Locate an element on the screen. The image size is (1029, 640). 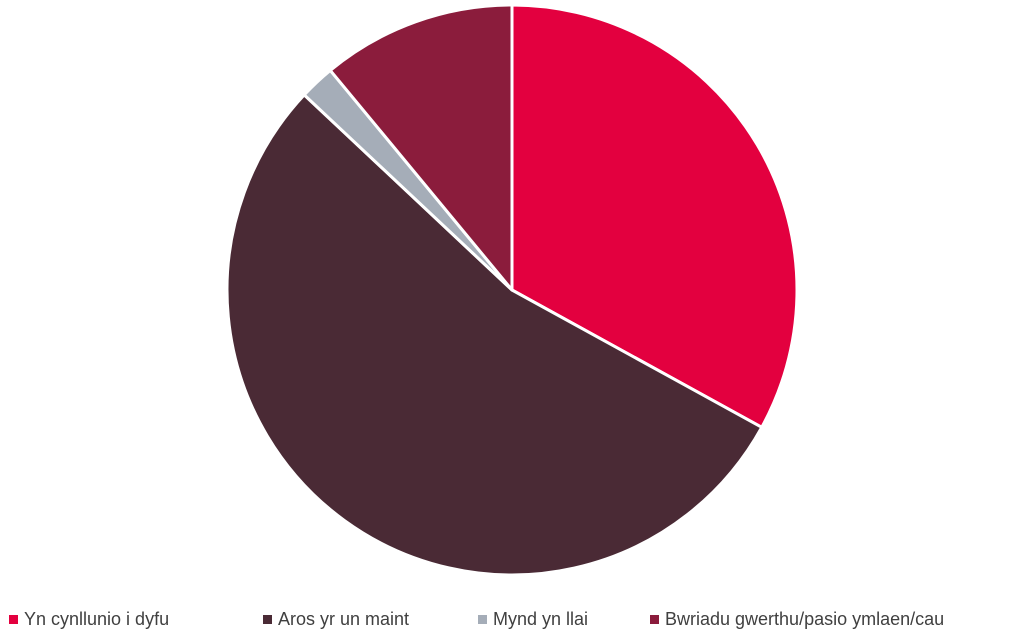
legend-label: Mynd yn llai is located at coordinates (541, 619).